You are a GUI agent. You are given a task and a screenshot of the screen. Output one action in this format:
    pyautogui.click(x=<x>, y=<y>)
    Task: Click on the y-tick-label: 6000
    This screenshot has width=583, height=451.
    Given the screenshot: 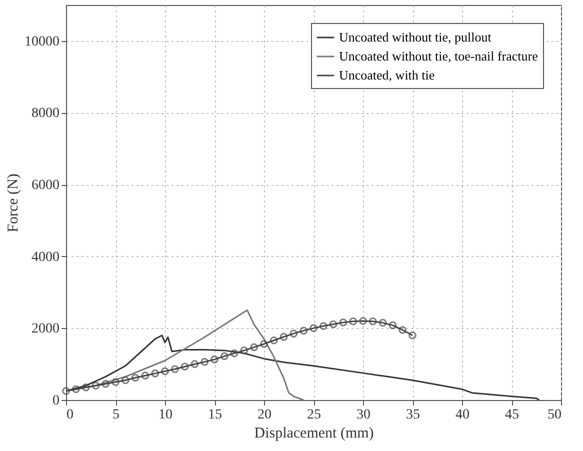 What is the action you would take?
    pyautogui.click(x=46, y=186)
    